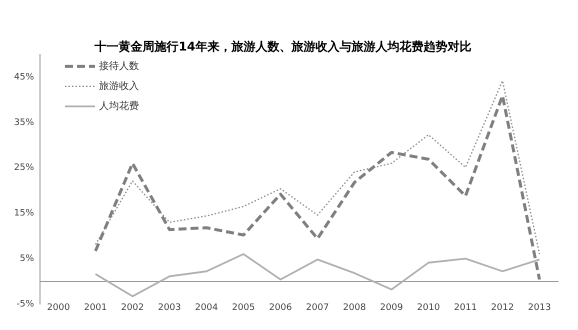  What do you see at coordinates (169, 308) in the screenshot?
I see `x-tick-label: 2003` at bounding box center [169, 308].